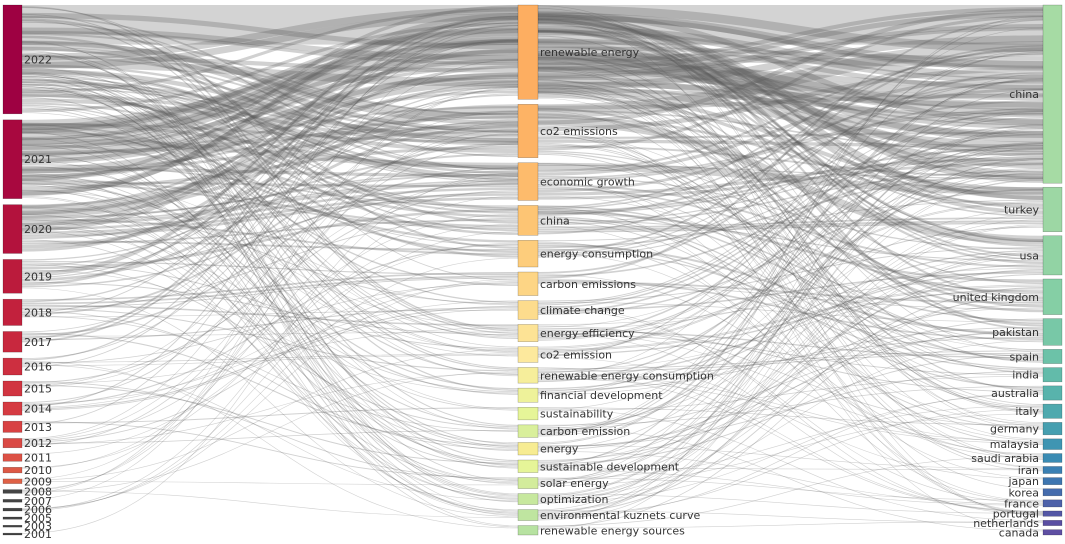 The width and height of the screenshot is (1065, 544). I want to click on sankey-node-label: 2014, so click(38, 409).